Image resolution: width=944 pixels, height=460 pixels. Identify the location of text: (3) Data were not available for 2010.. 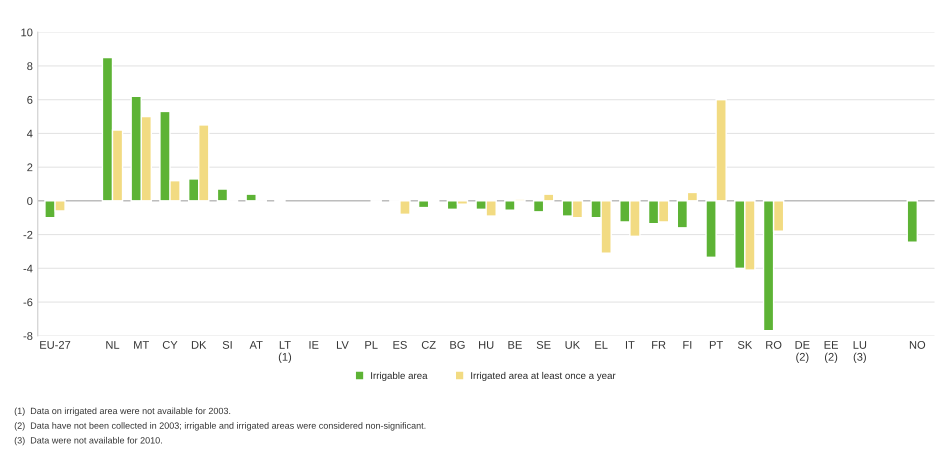
(88, 441).